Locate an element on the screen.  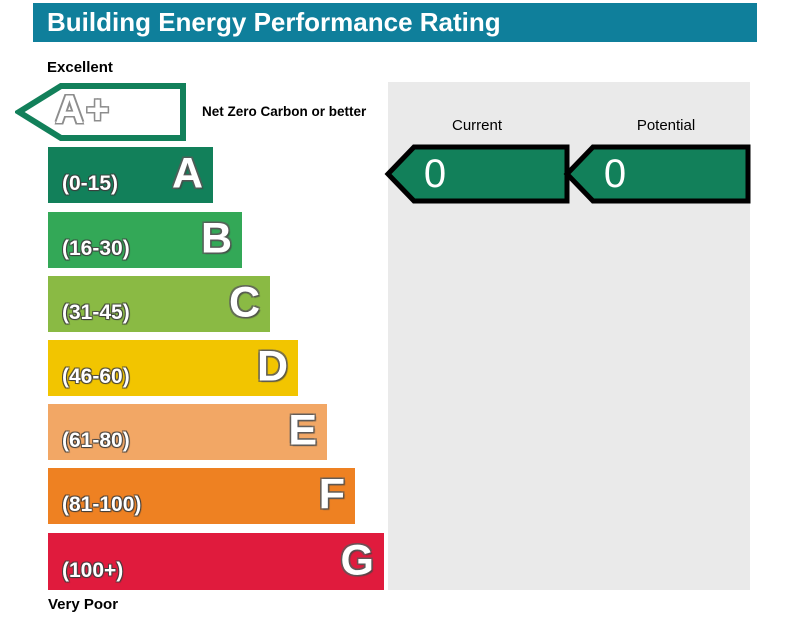
current-rating-value: 0 is located at coordinates (435, 174).